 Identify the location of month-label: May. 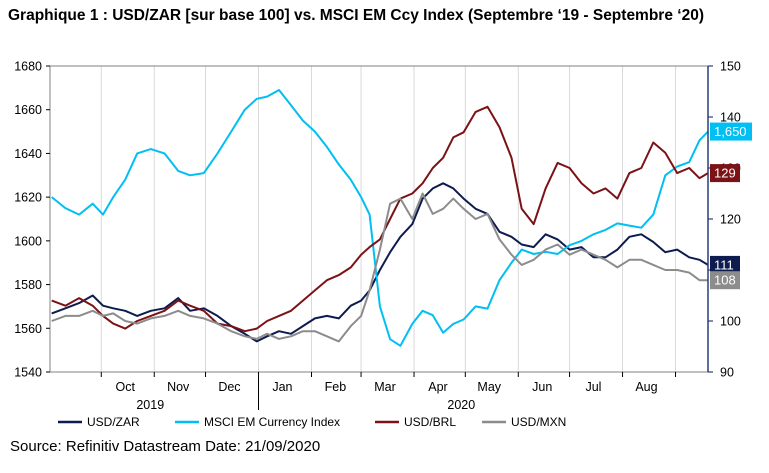
(489, 387).